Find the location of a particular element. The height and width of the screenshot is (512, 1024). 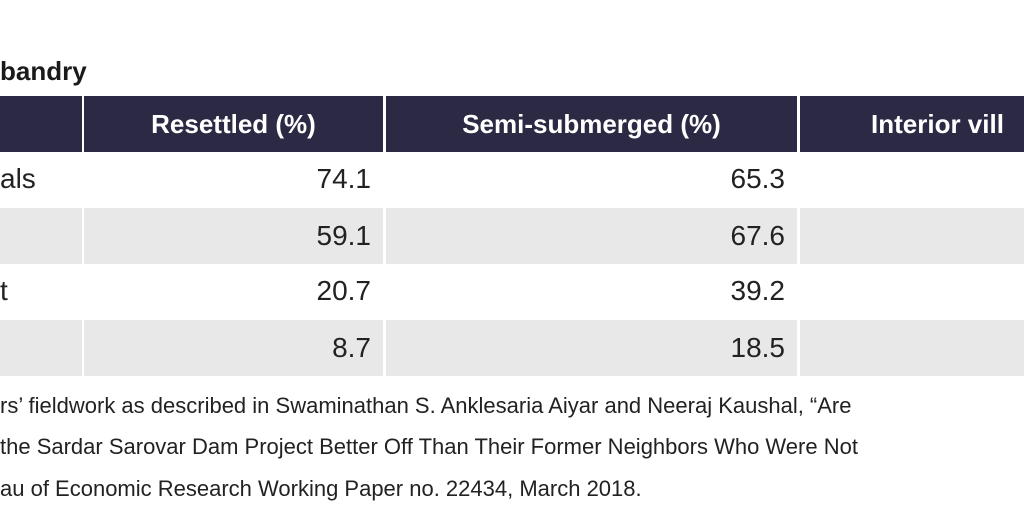

cell-value: 39.2 is located at coordinates (758, 290).